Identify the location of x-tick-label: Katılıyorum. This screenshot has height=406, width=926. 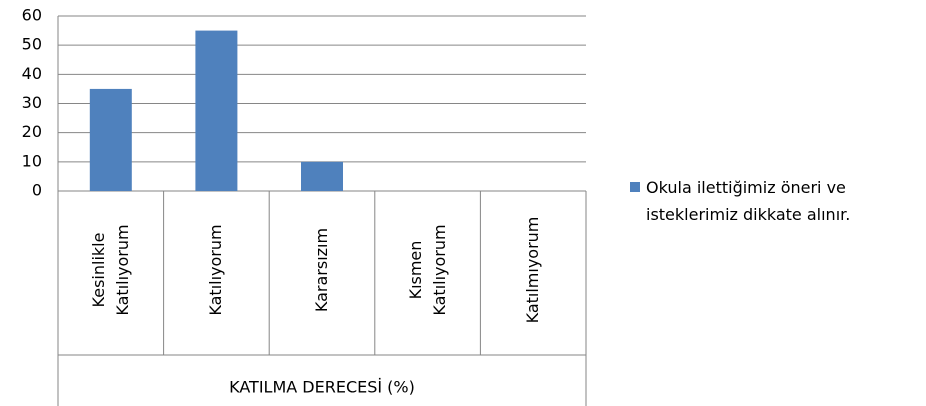
(216, 270).